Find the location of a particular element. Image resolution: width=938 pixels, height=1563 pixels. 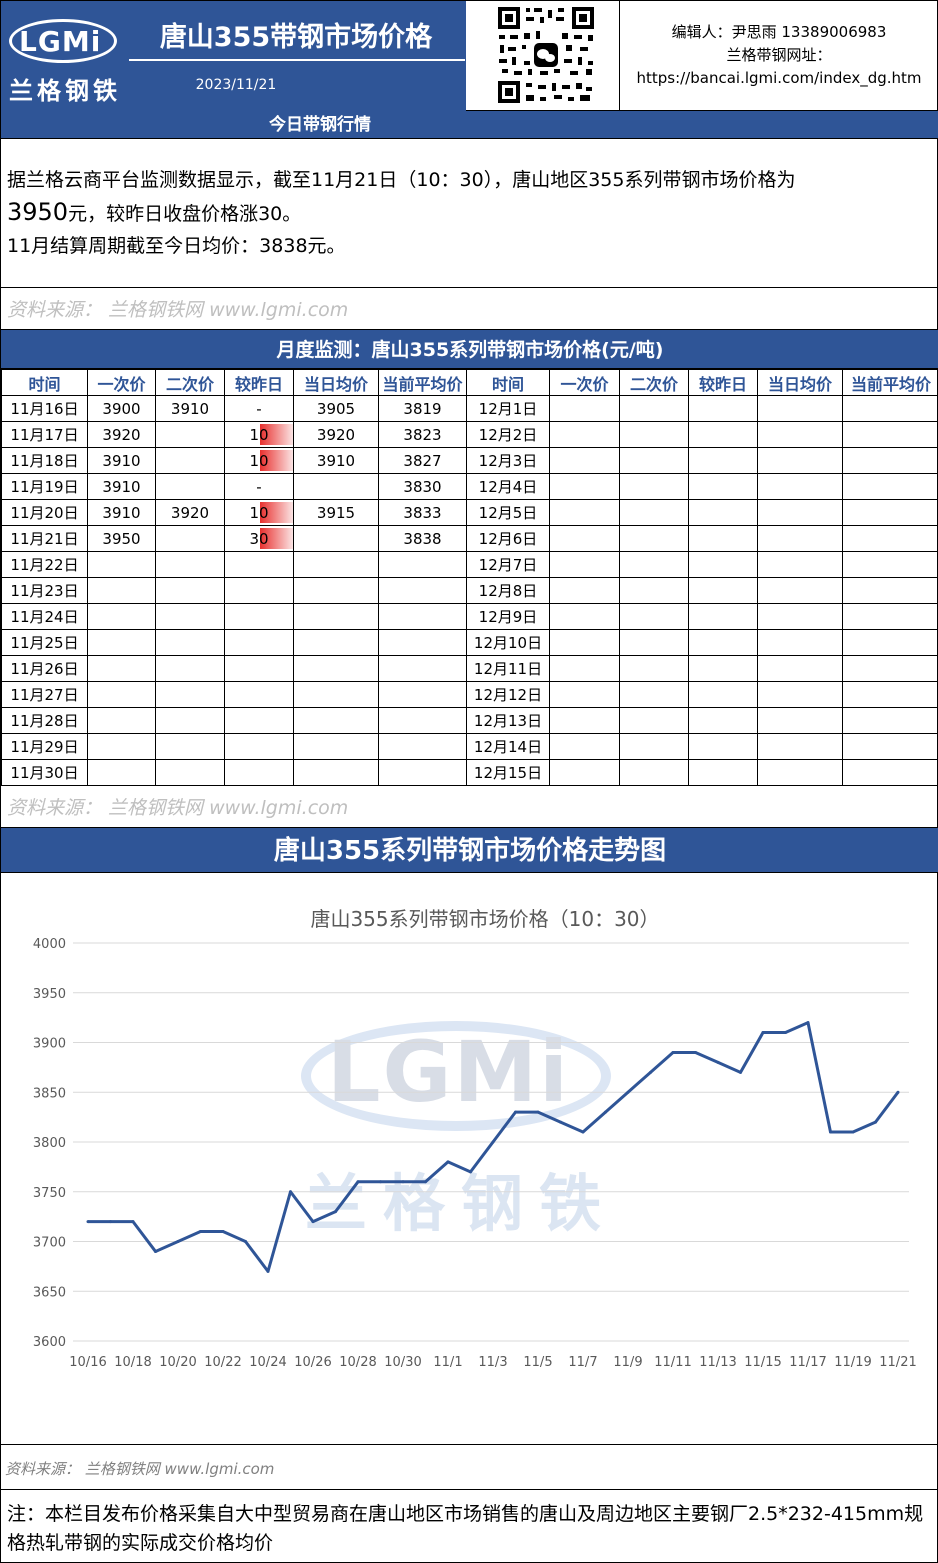

header: LGMi 兰格钢铁 唐山355带钢市场价格 2023/11/21 is located at coordinates (469, 56).